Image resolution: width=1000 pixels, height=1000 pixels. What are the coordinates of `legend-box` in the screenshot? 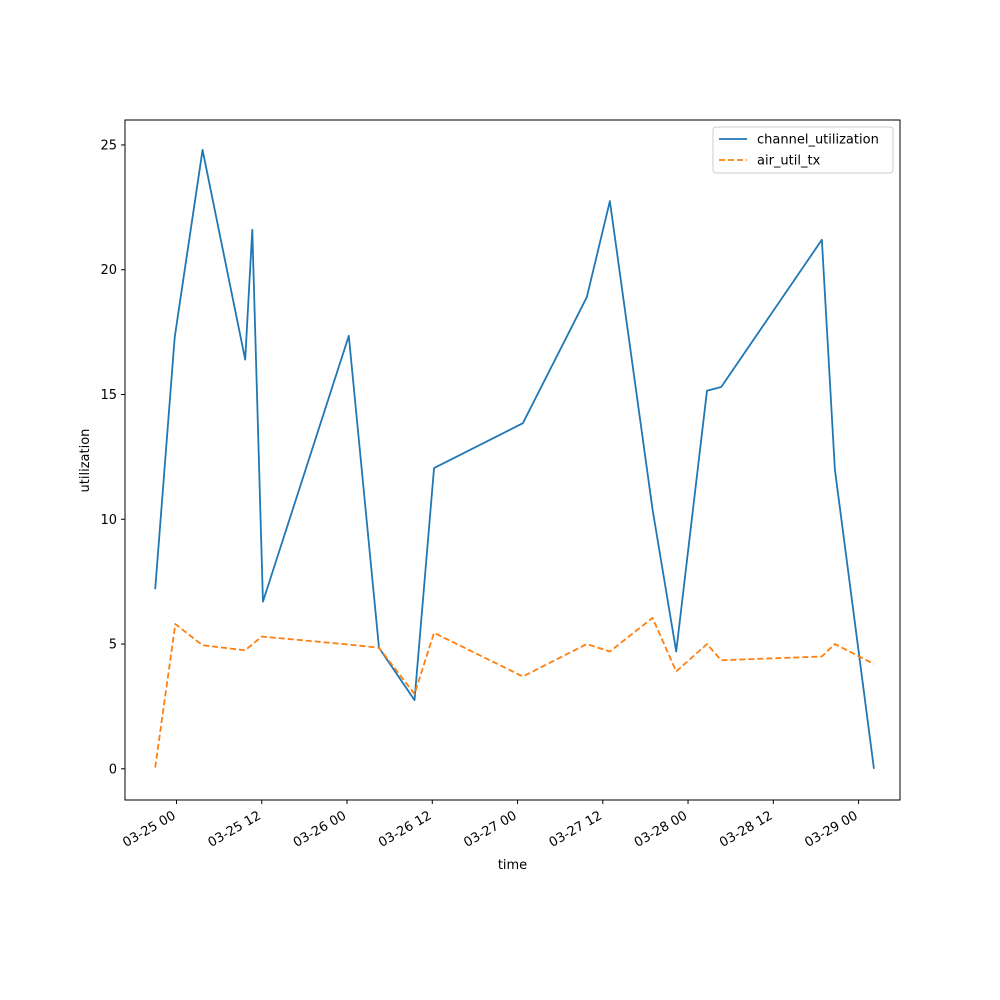 It's located at (803, 150).